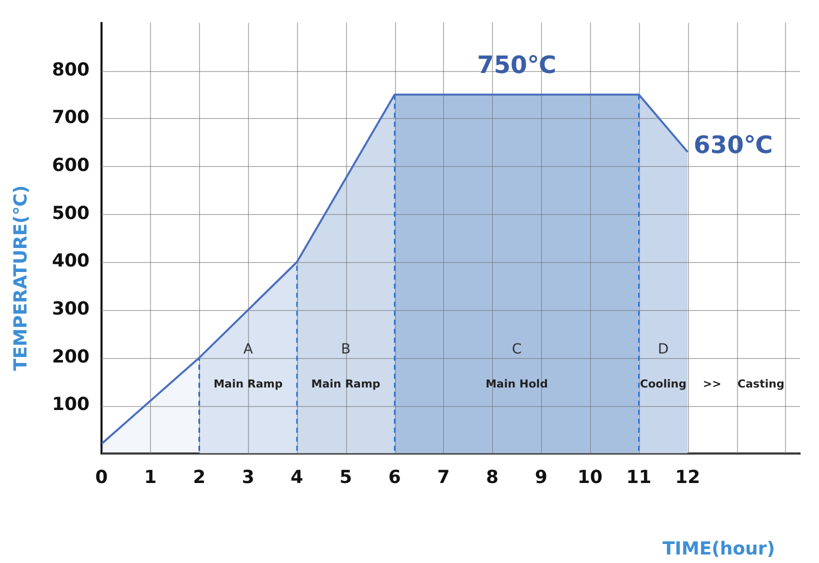 This screenshot has height=563, width=819. I want to click on y-tick-label: 700, so click(71, 117).